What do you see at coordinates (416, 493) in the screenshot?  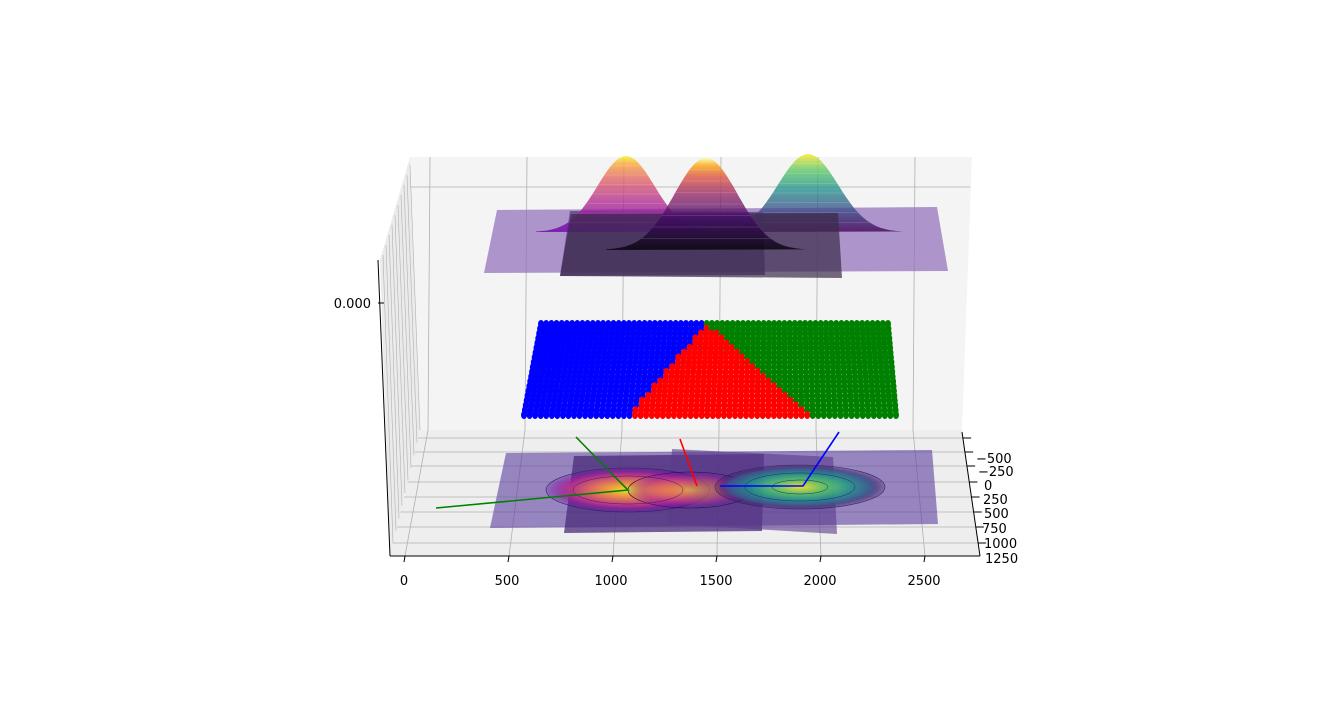 I see `grid-line-x-floor` at bounding box center [416, 493].